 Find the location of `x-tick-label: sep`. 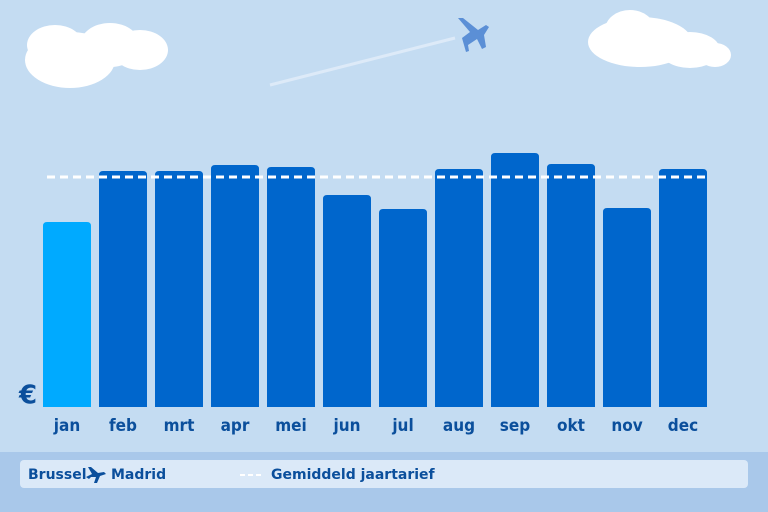

x-tick-label: sep is located at coordinates (515, 426).